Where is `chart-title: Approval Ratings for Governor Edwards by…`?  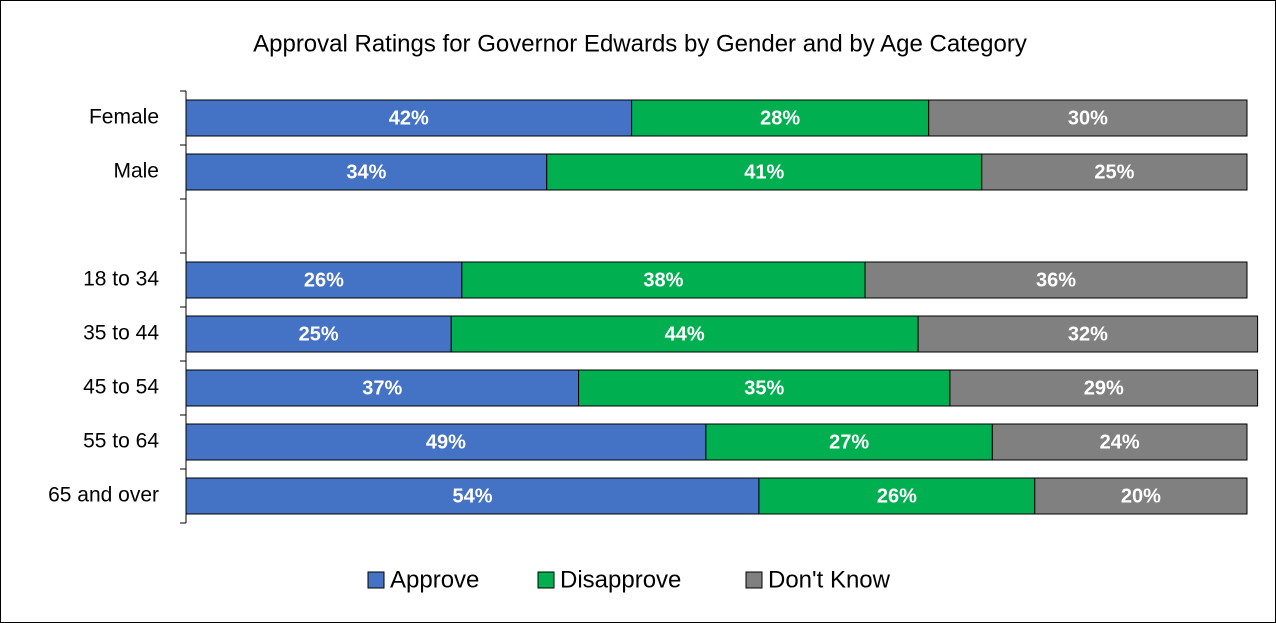 chart-title: Approval Ratings for Governor Edwards by… is located at coordinates (640, 43).